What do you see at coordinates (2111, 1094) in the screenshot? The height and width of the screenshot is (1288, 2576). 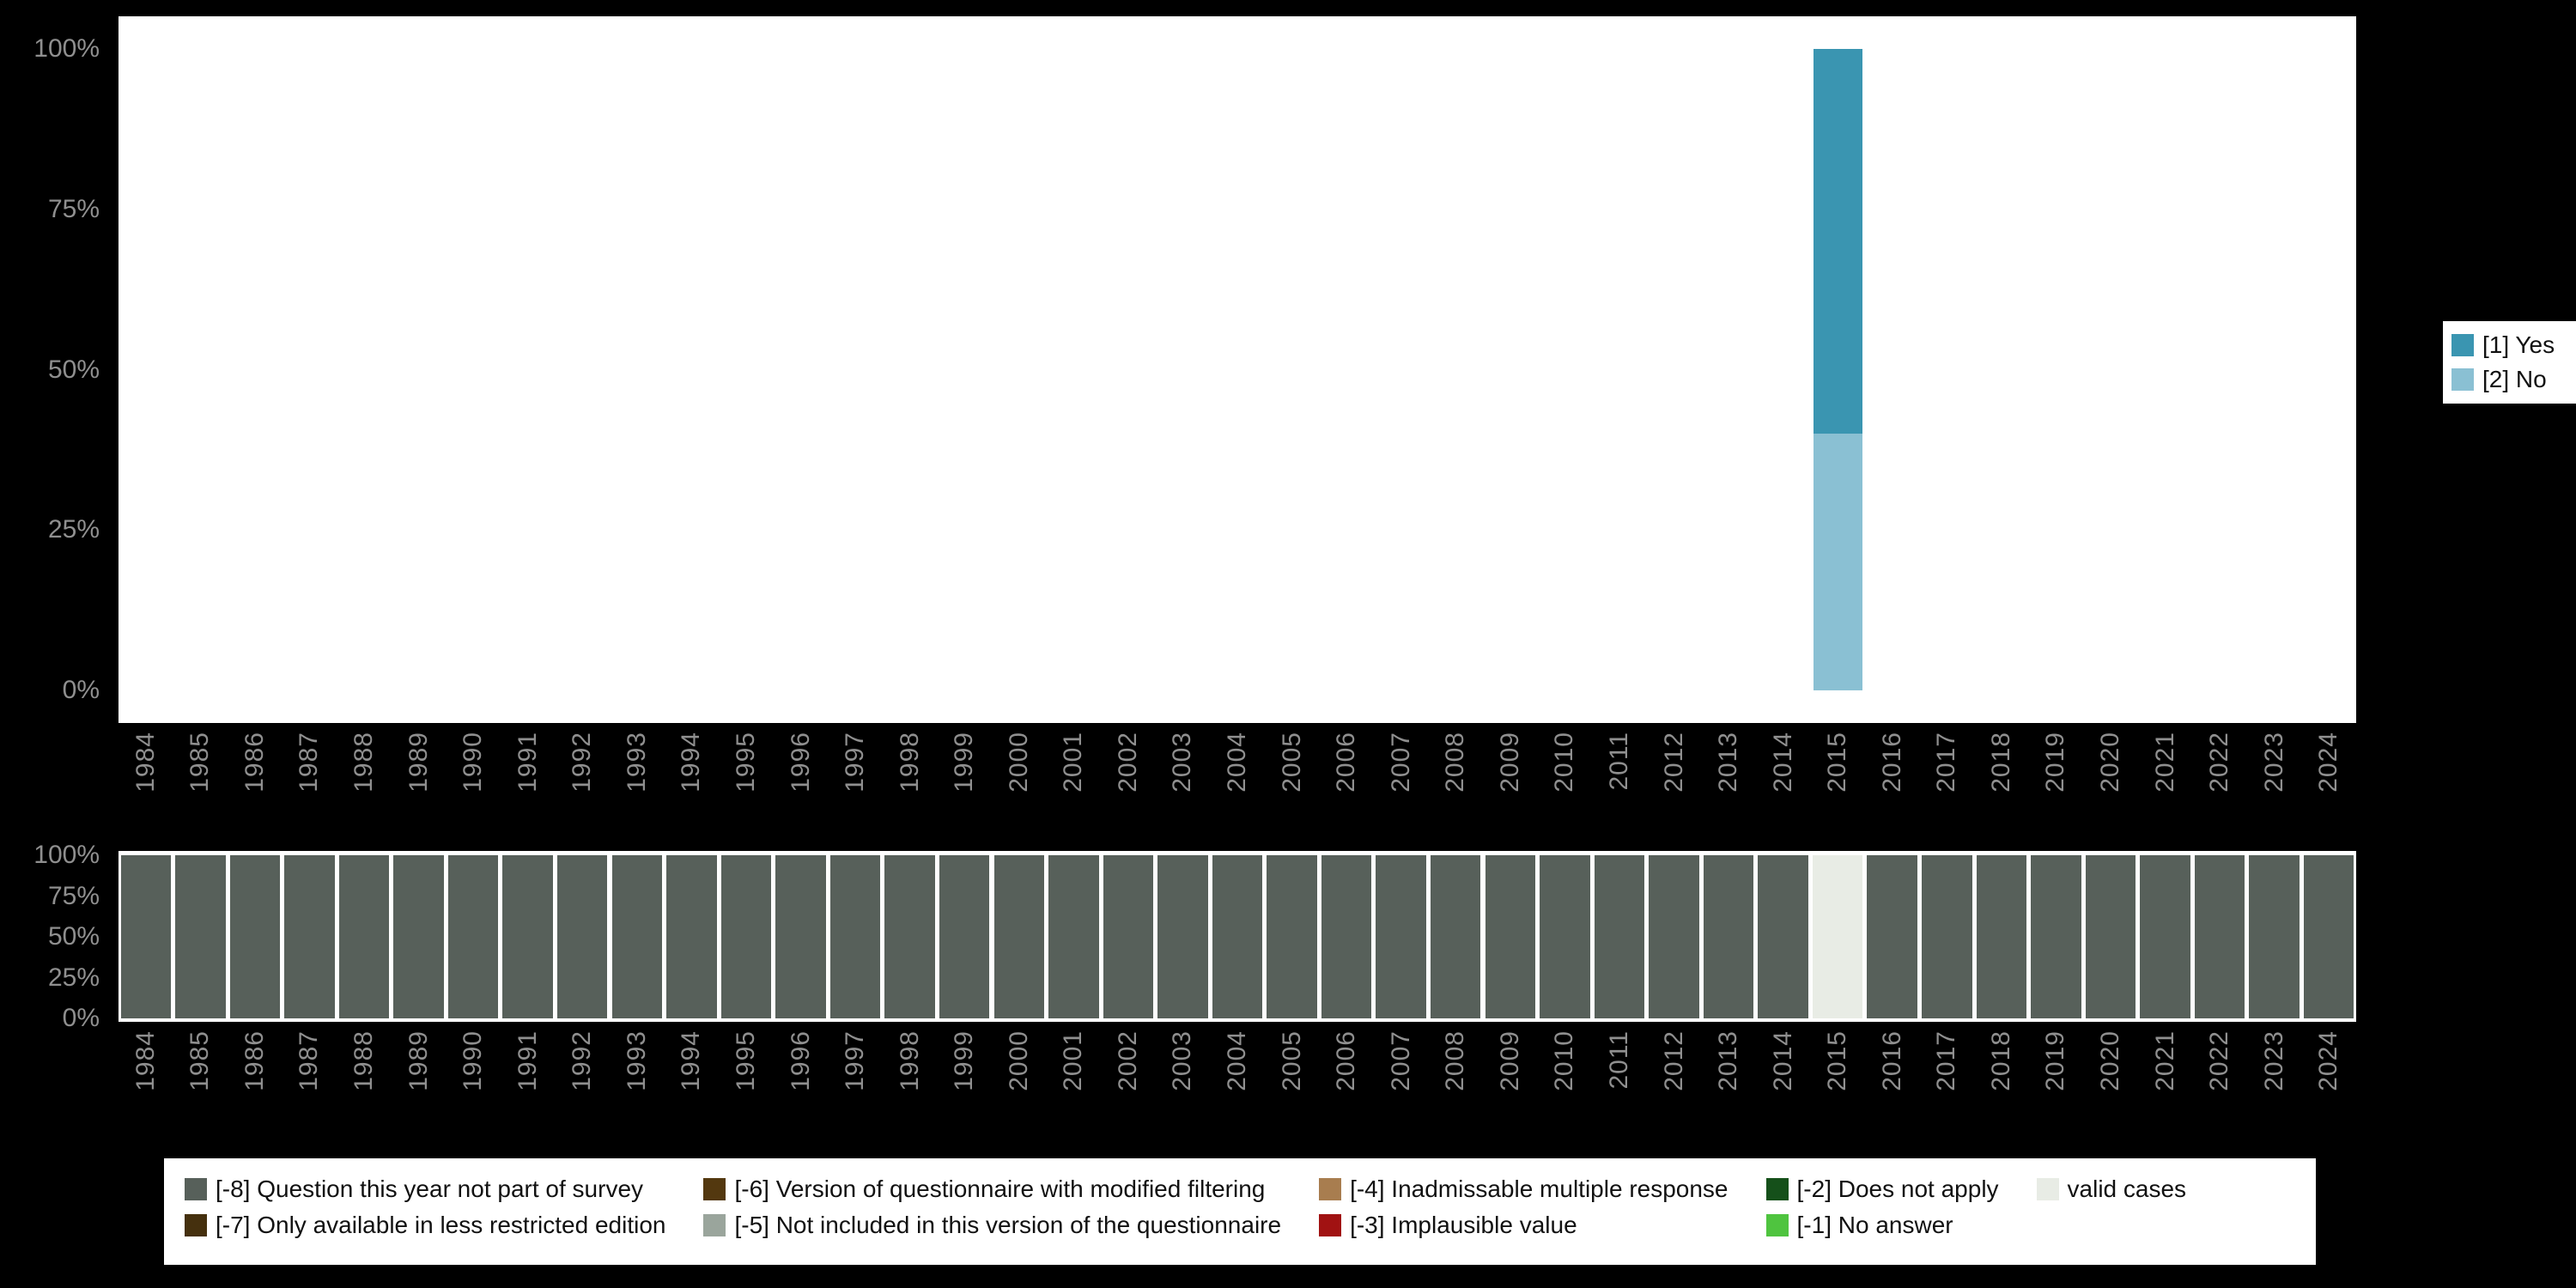 I see `x-tick: 2020` at bounding box center [2111, 1094].